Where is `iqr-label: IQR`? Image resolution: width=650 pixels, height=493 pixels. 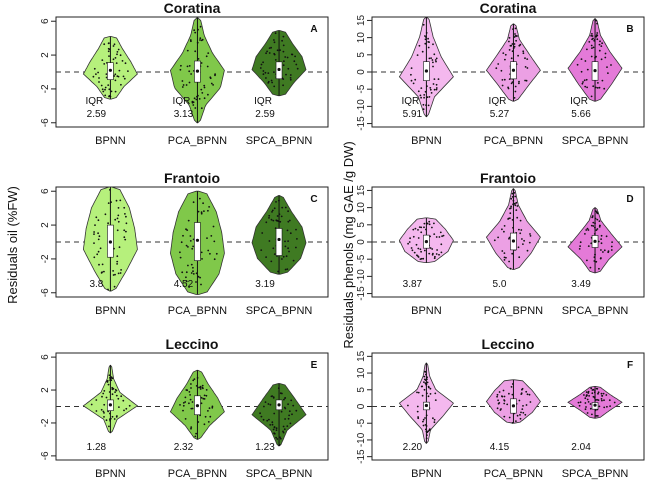 iqr-label: IQR is located at coordinates (579, 101).